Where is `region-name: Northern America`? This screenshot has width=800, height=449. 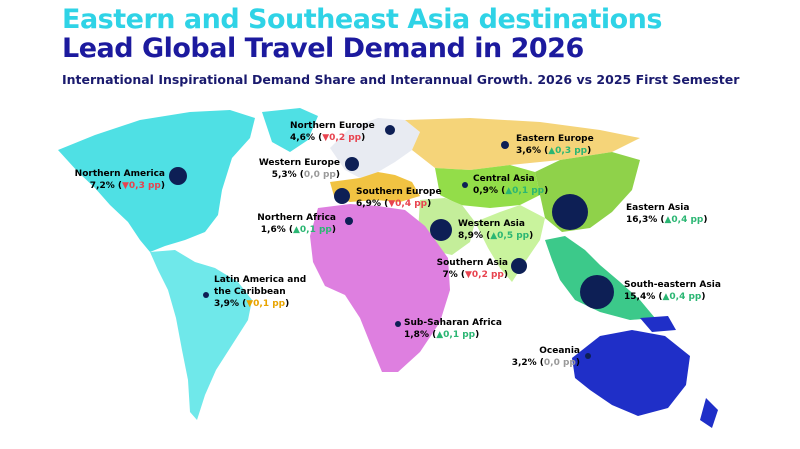
region-name: Northern America is located at coordinates (119, 174).